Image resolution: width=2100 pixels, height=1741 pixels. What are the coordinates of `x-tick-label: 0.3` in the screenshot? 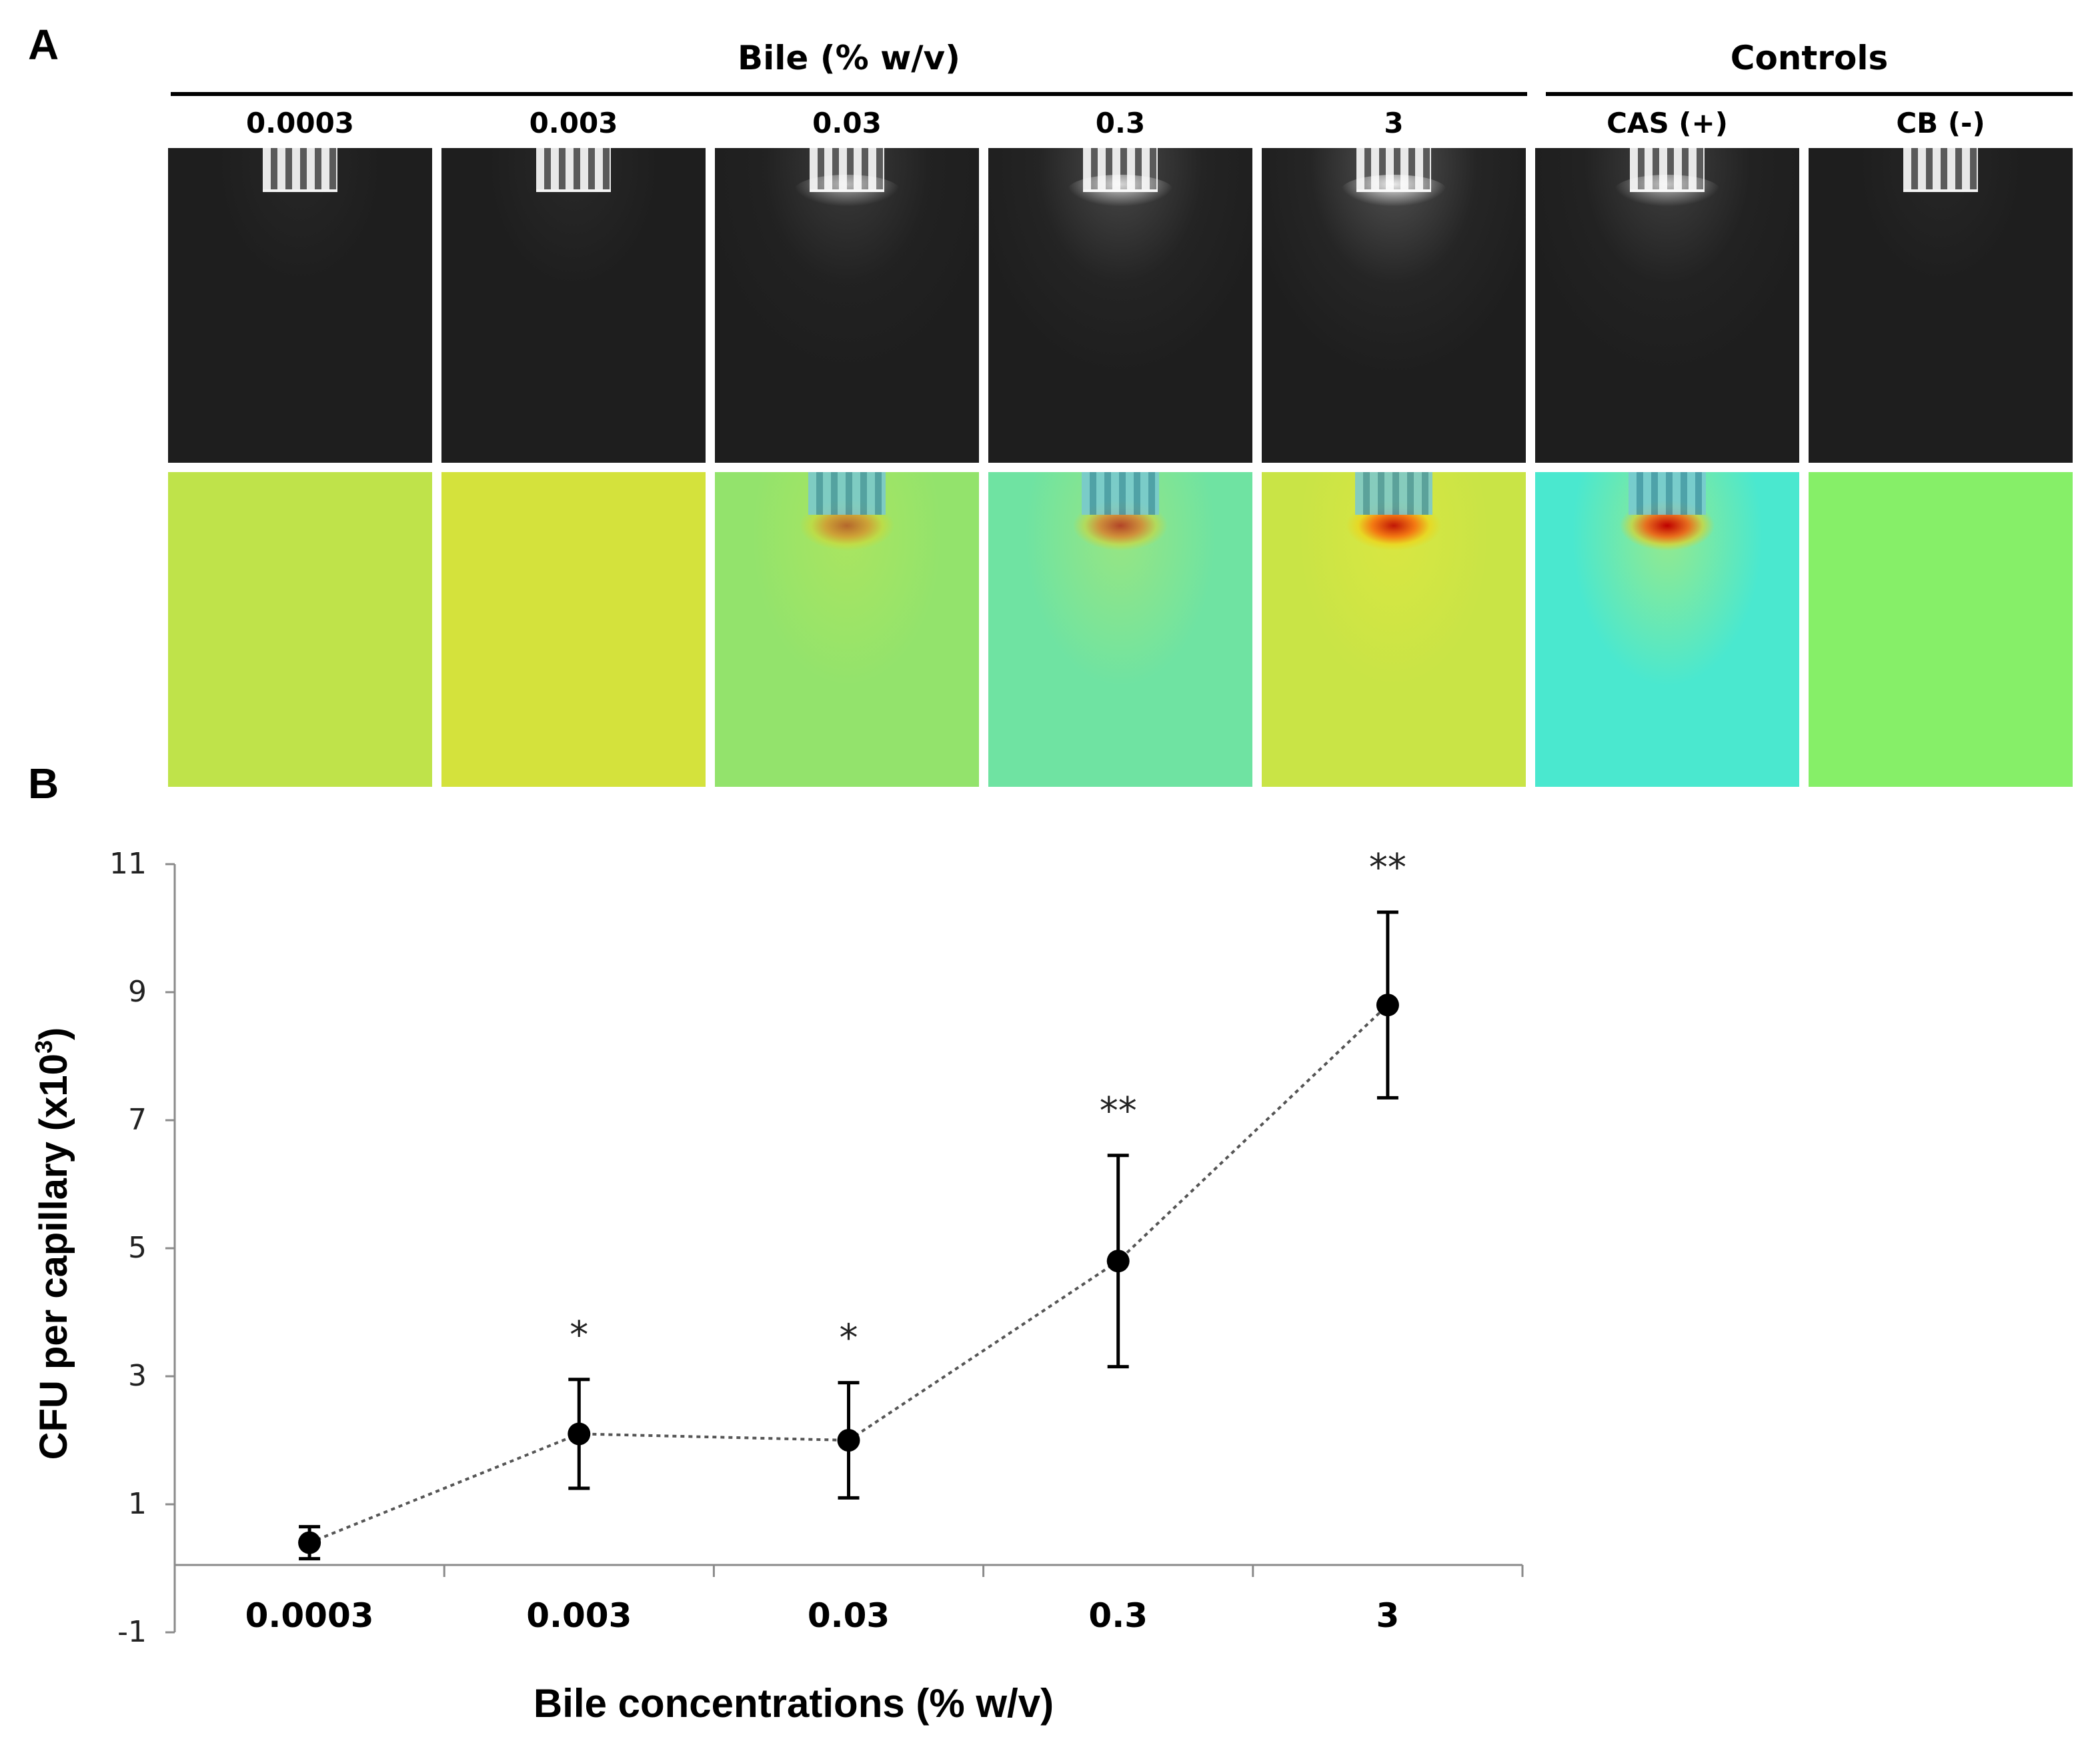 It's located at (1118, 1615).